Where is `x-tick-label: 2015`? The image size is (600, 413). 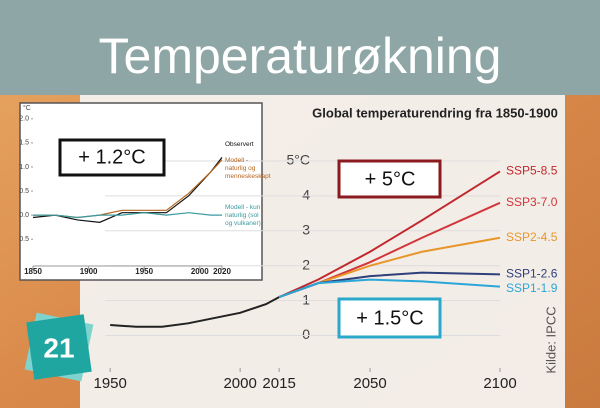 x-tick-label: 2015 is located at coordinates (278, 383).